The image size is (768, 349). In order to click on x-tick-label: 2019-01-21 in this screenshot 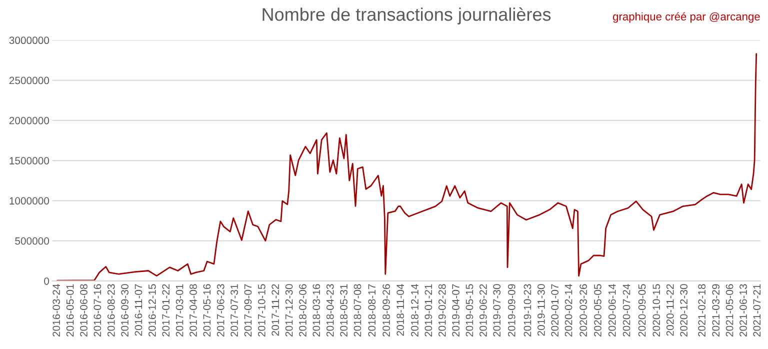, I will do `click(428, 310)`.